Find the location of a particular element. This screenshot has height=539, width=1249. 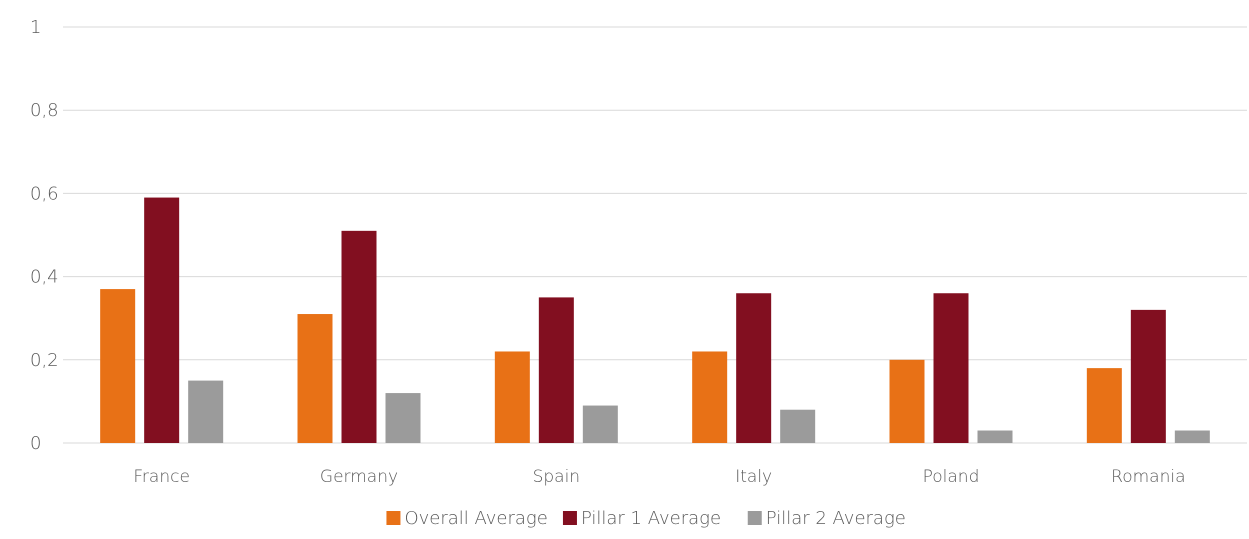

x-category-label: Spain is located at coordinates (557, 477).